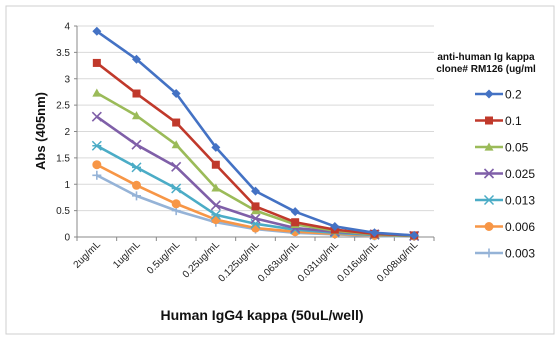 The width and height of the screenshot is (556, 338). I want to click on legend-label: 0.006, so click(520, 227).